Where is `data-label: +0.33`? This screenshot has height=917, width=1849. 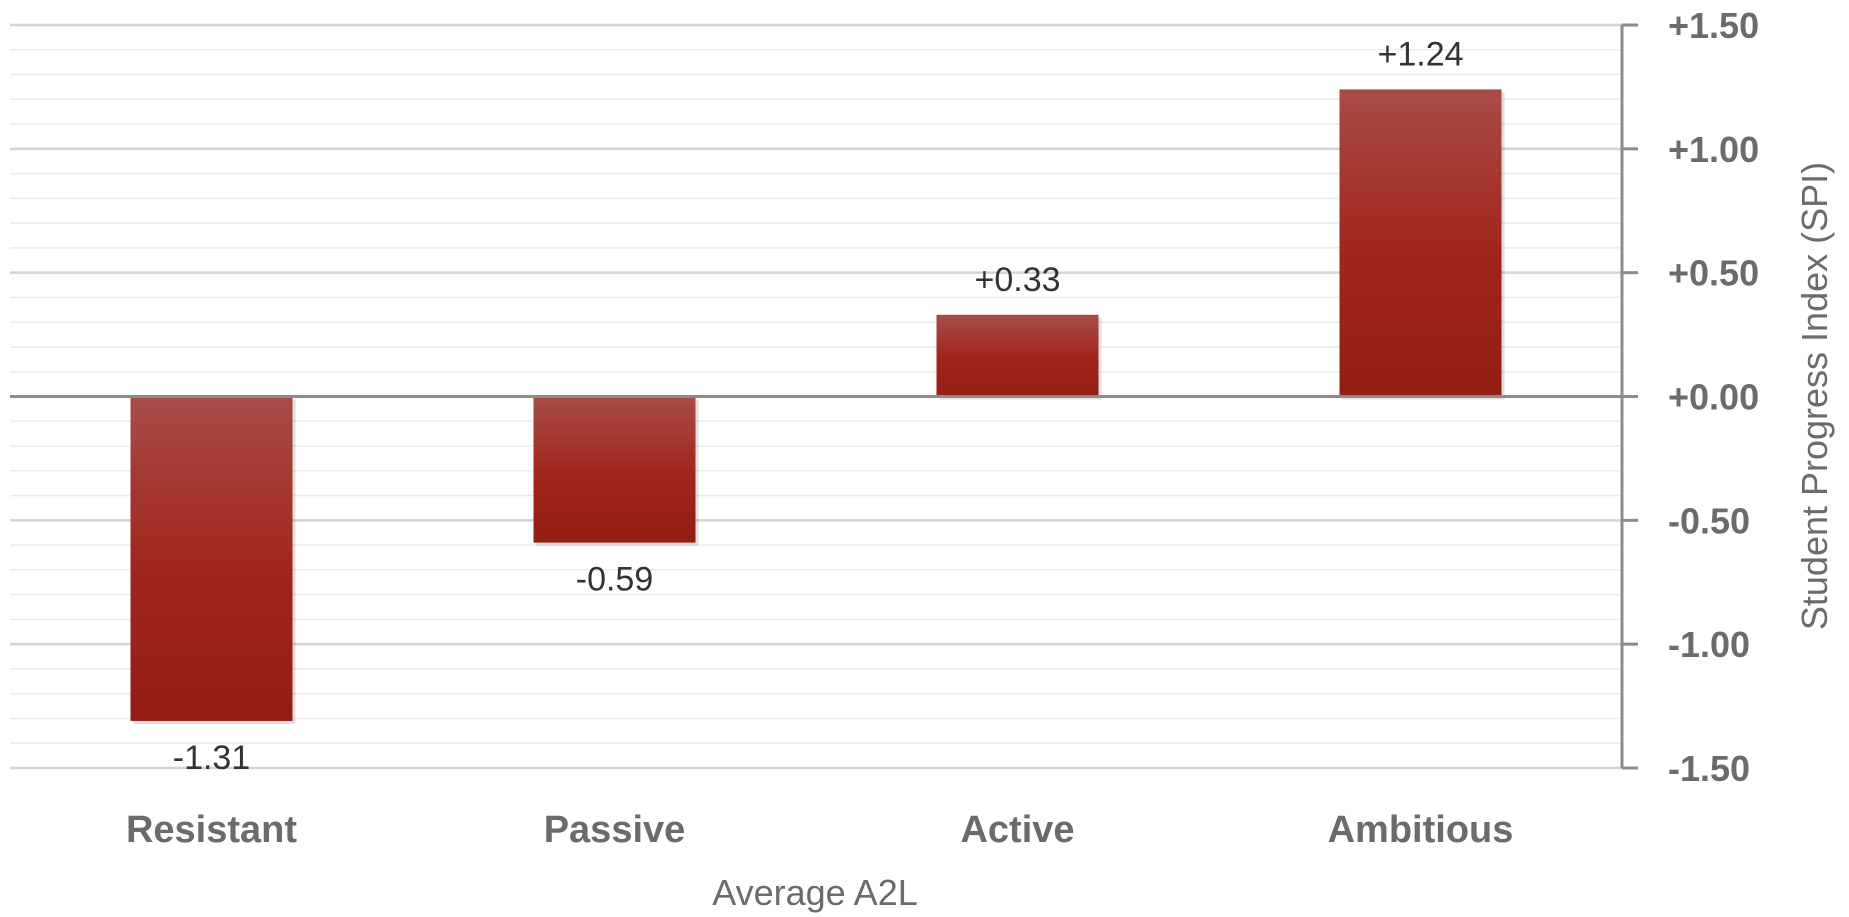
data-label: +0.33 is located at coordinates (1017, 280).